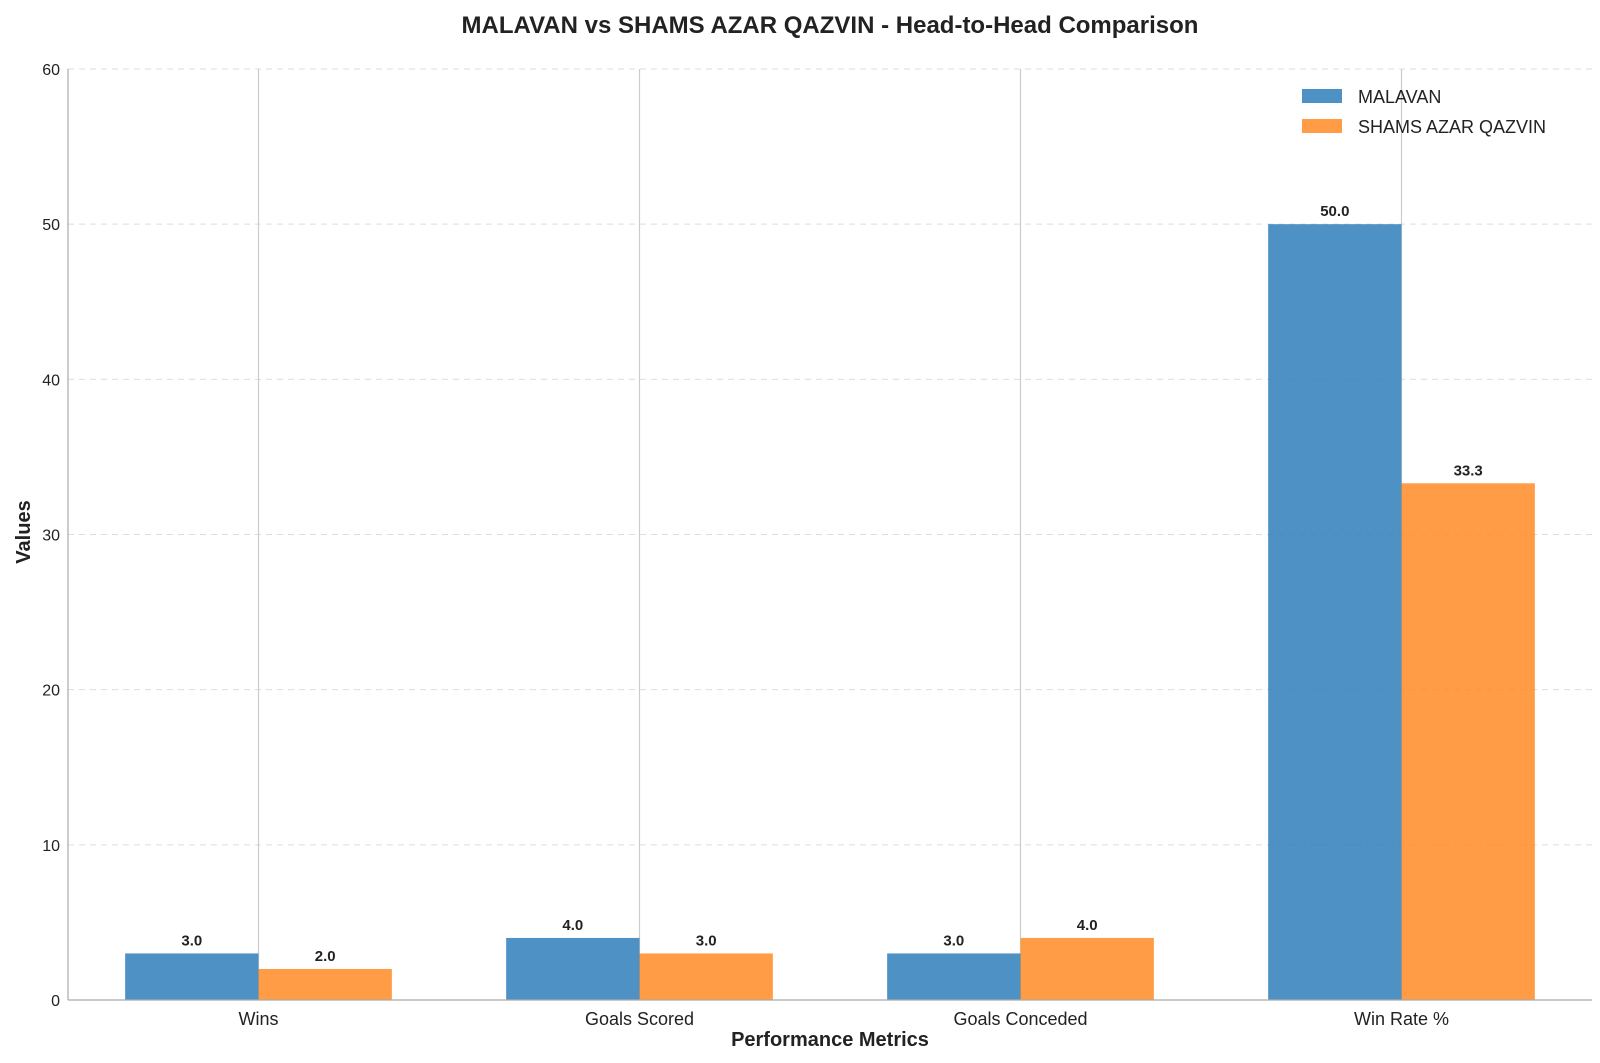  What do you see at coordinates (1401, 1019) in the screenshot?
I see `x-tick-label: Win Rate %` at bounding box center [1401, 1019].